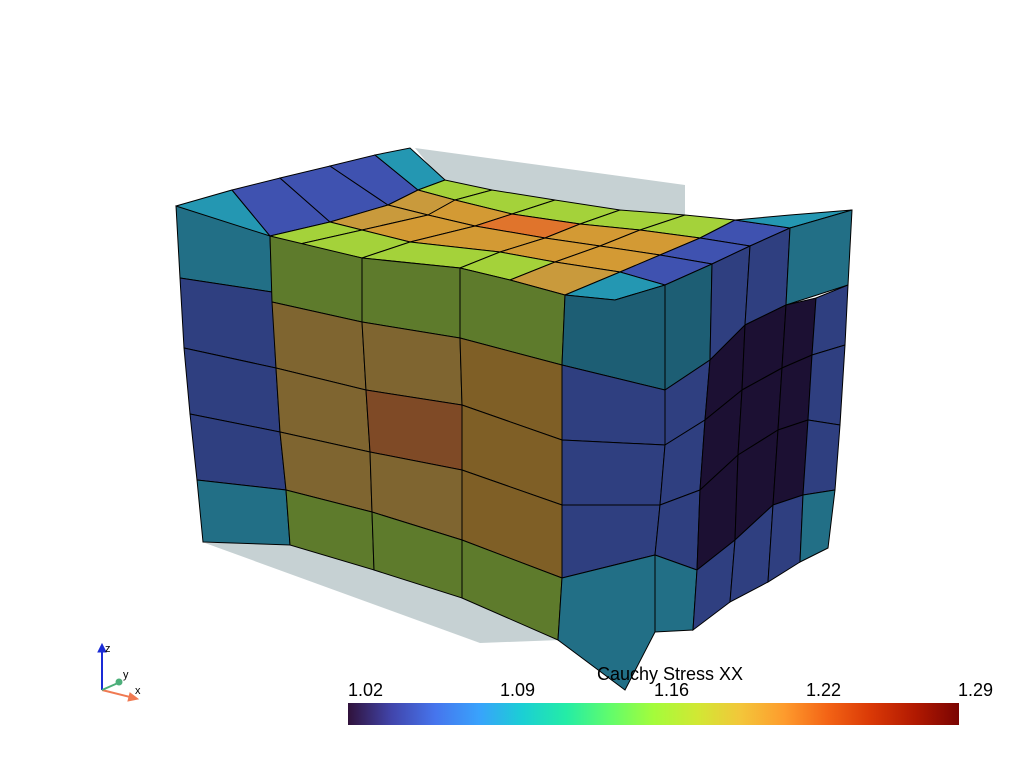  What do you see at coordinates (672, 690) in the screenshot?
I see `colorbar-tick-label: 1.16` at bounding box center [672, 690].